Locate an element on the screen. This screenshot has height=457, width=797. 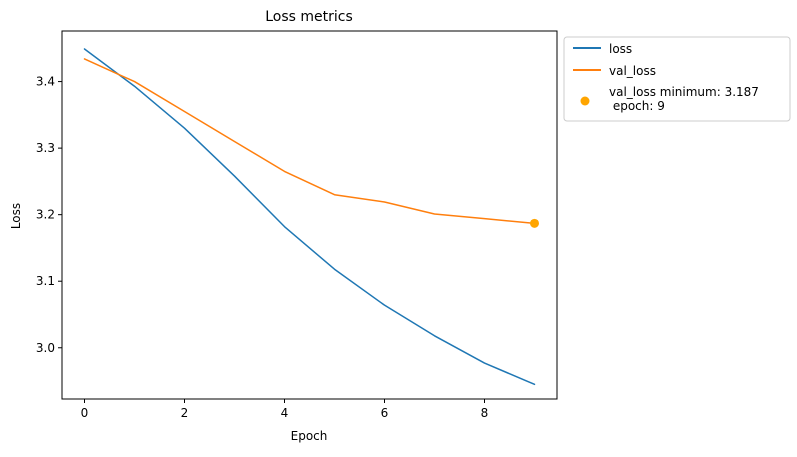
legend-marker-val-loss-minimum is located at coordinates (585, 101).